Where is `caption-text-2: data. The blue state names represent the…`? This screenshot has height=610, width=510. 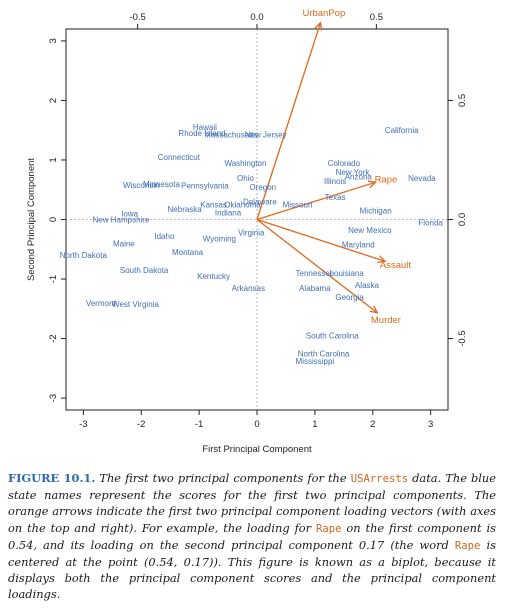 caption-text-2: data. The blue state names represent the… is located at coordinates (252, 503).